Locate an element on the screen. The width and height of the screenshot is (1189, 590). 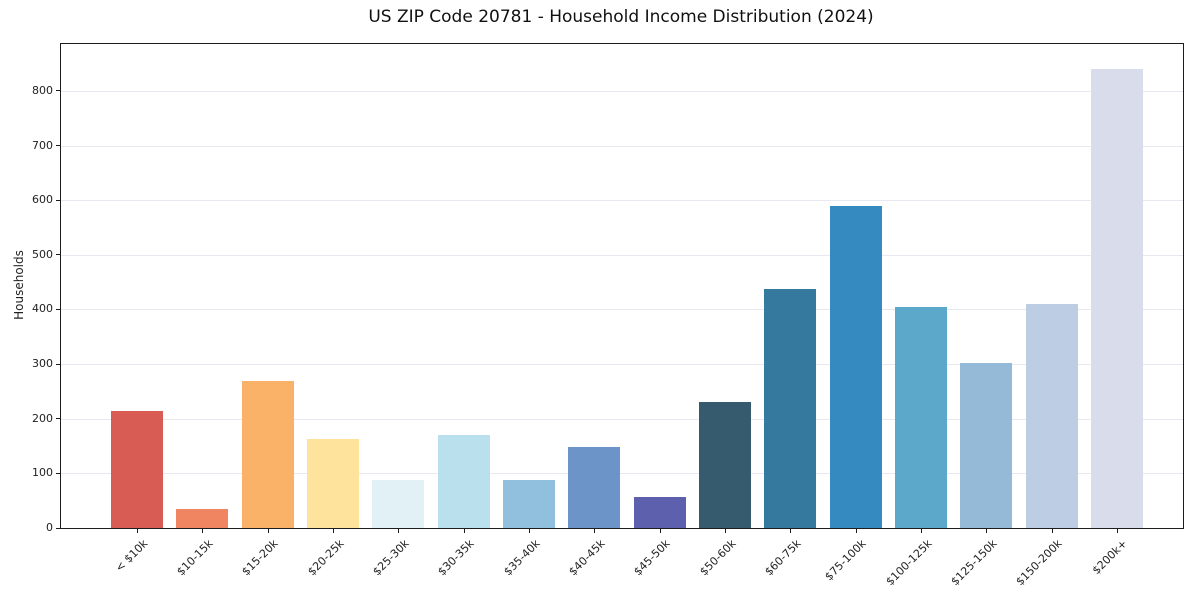
bar-30-35k is located at coordinates (463, 481).